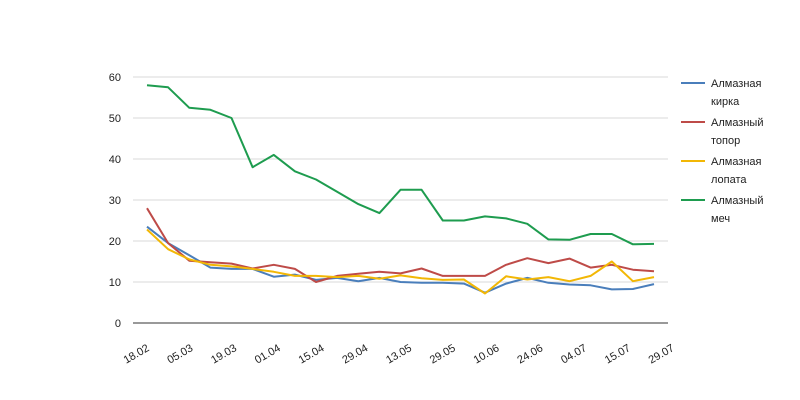  Describe the element at coordinates (443, 354) in the screenshot. I see `x-tick-label: 29.05` at that location.